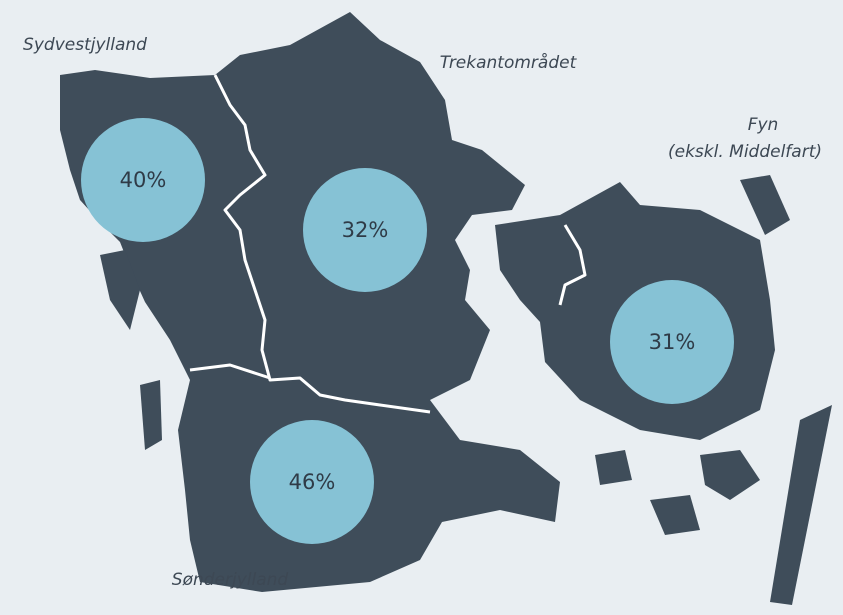 The width and height of the screenshot is (843, 615). Describe the element at coordinates (230, 580) in the screenshot. I see `region-label: Sønderjylland` at that location.